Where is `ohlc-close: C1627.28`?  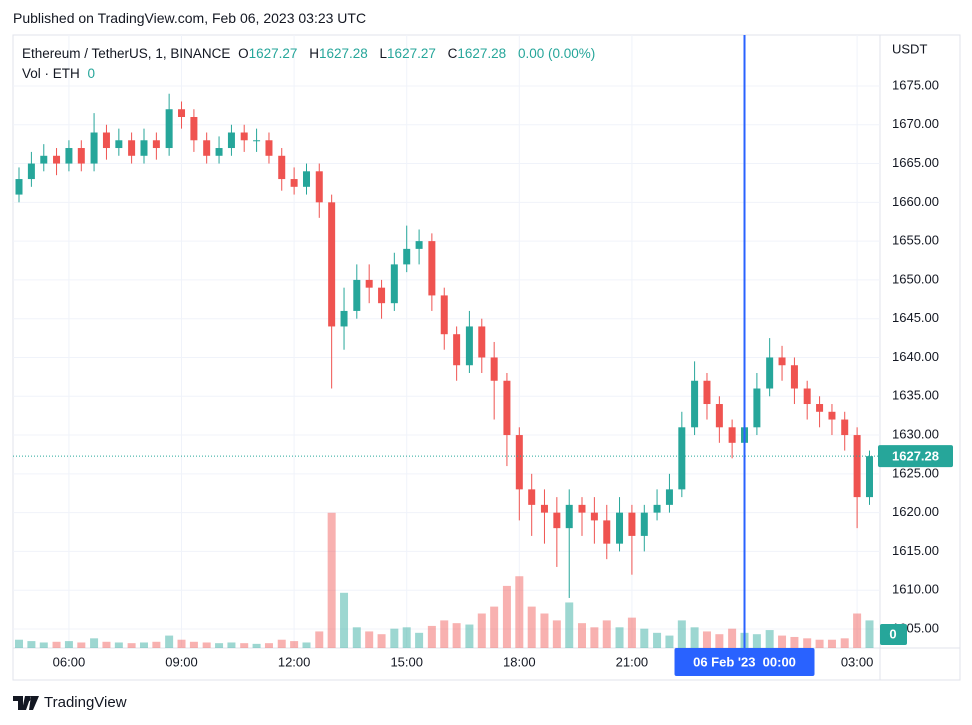
ohlc-close: C1627.28 is located at coordinates (479, 53).